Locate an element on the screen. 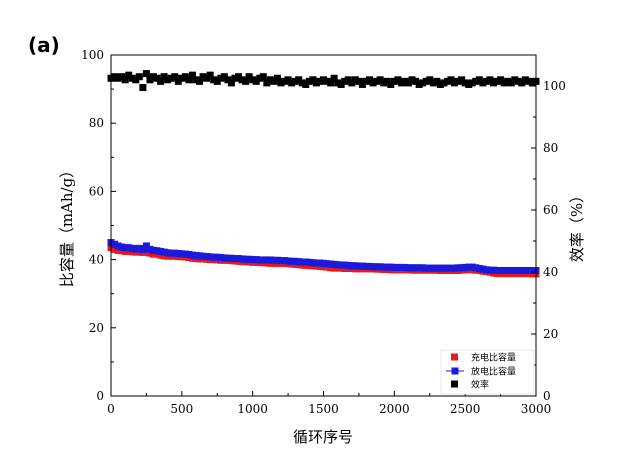  legend: 充电比容量 放电比容量 效率 is located at coordinates (487, 372).